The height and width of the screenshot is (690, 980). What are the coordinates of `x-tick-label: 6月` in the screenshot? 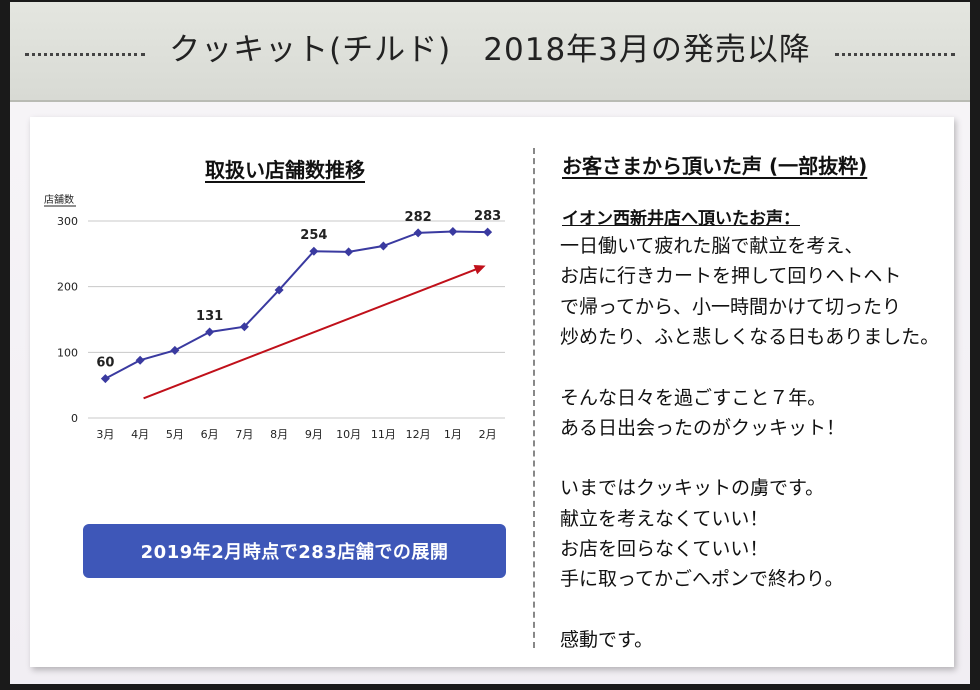 It's located at (210, 434).